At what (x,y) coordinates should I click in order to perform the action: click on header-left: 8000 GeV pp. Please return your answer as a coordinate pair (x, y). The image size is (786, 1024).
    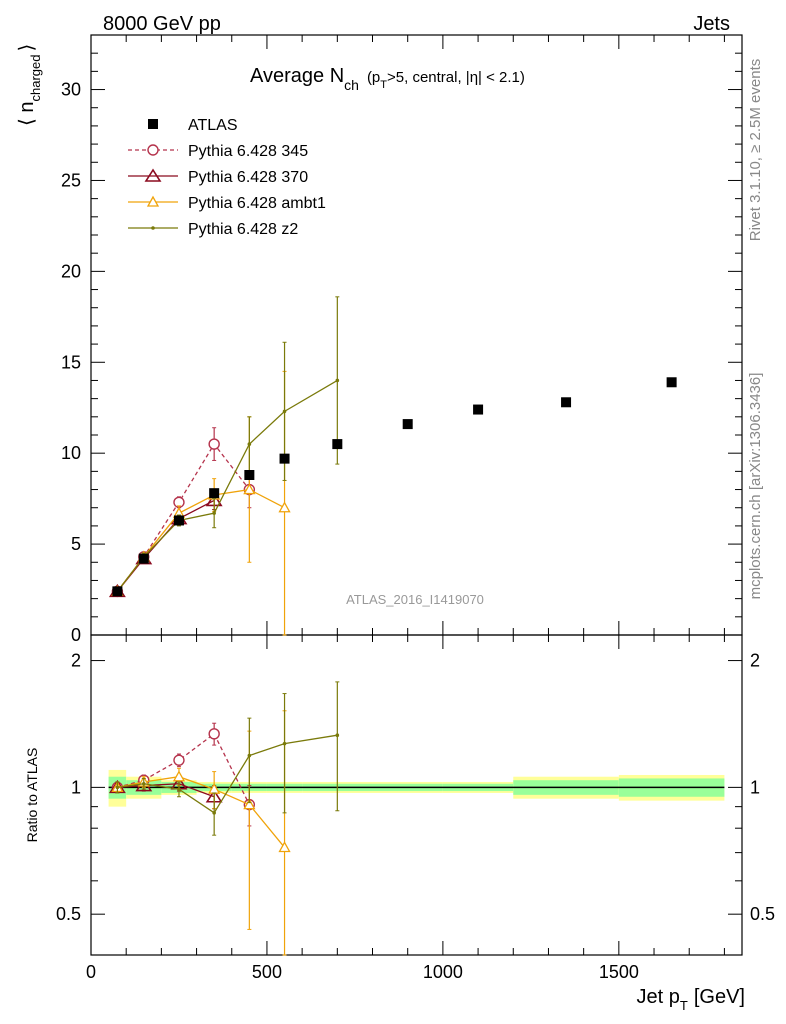
    Looking at the image, I should click on (162, 24).